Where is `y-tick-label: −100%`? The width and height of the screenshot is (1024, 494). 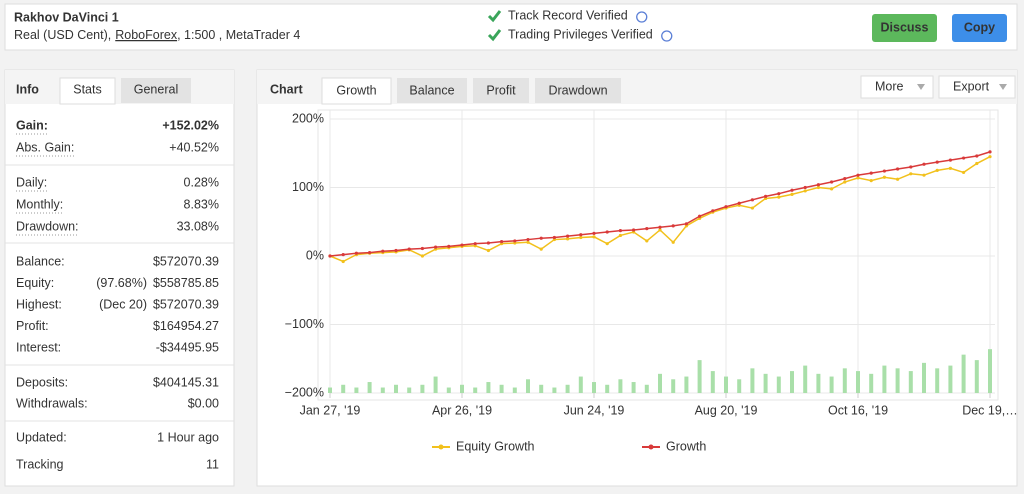 y-tick-label: −100% is located at coordinates (304, 324).